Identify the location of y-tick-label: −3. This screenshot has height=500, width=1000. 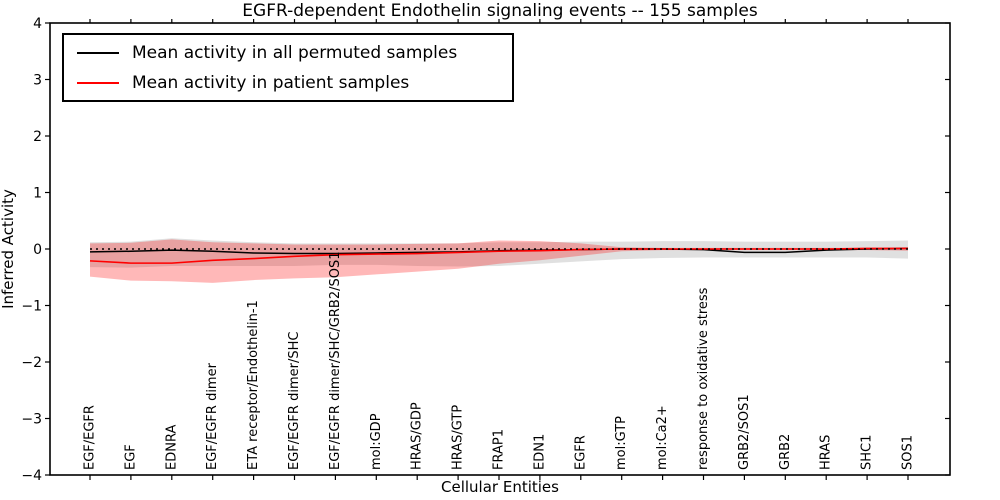
(31, 420).